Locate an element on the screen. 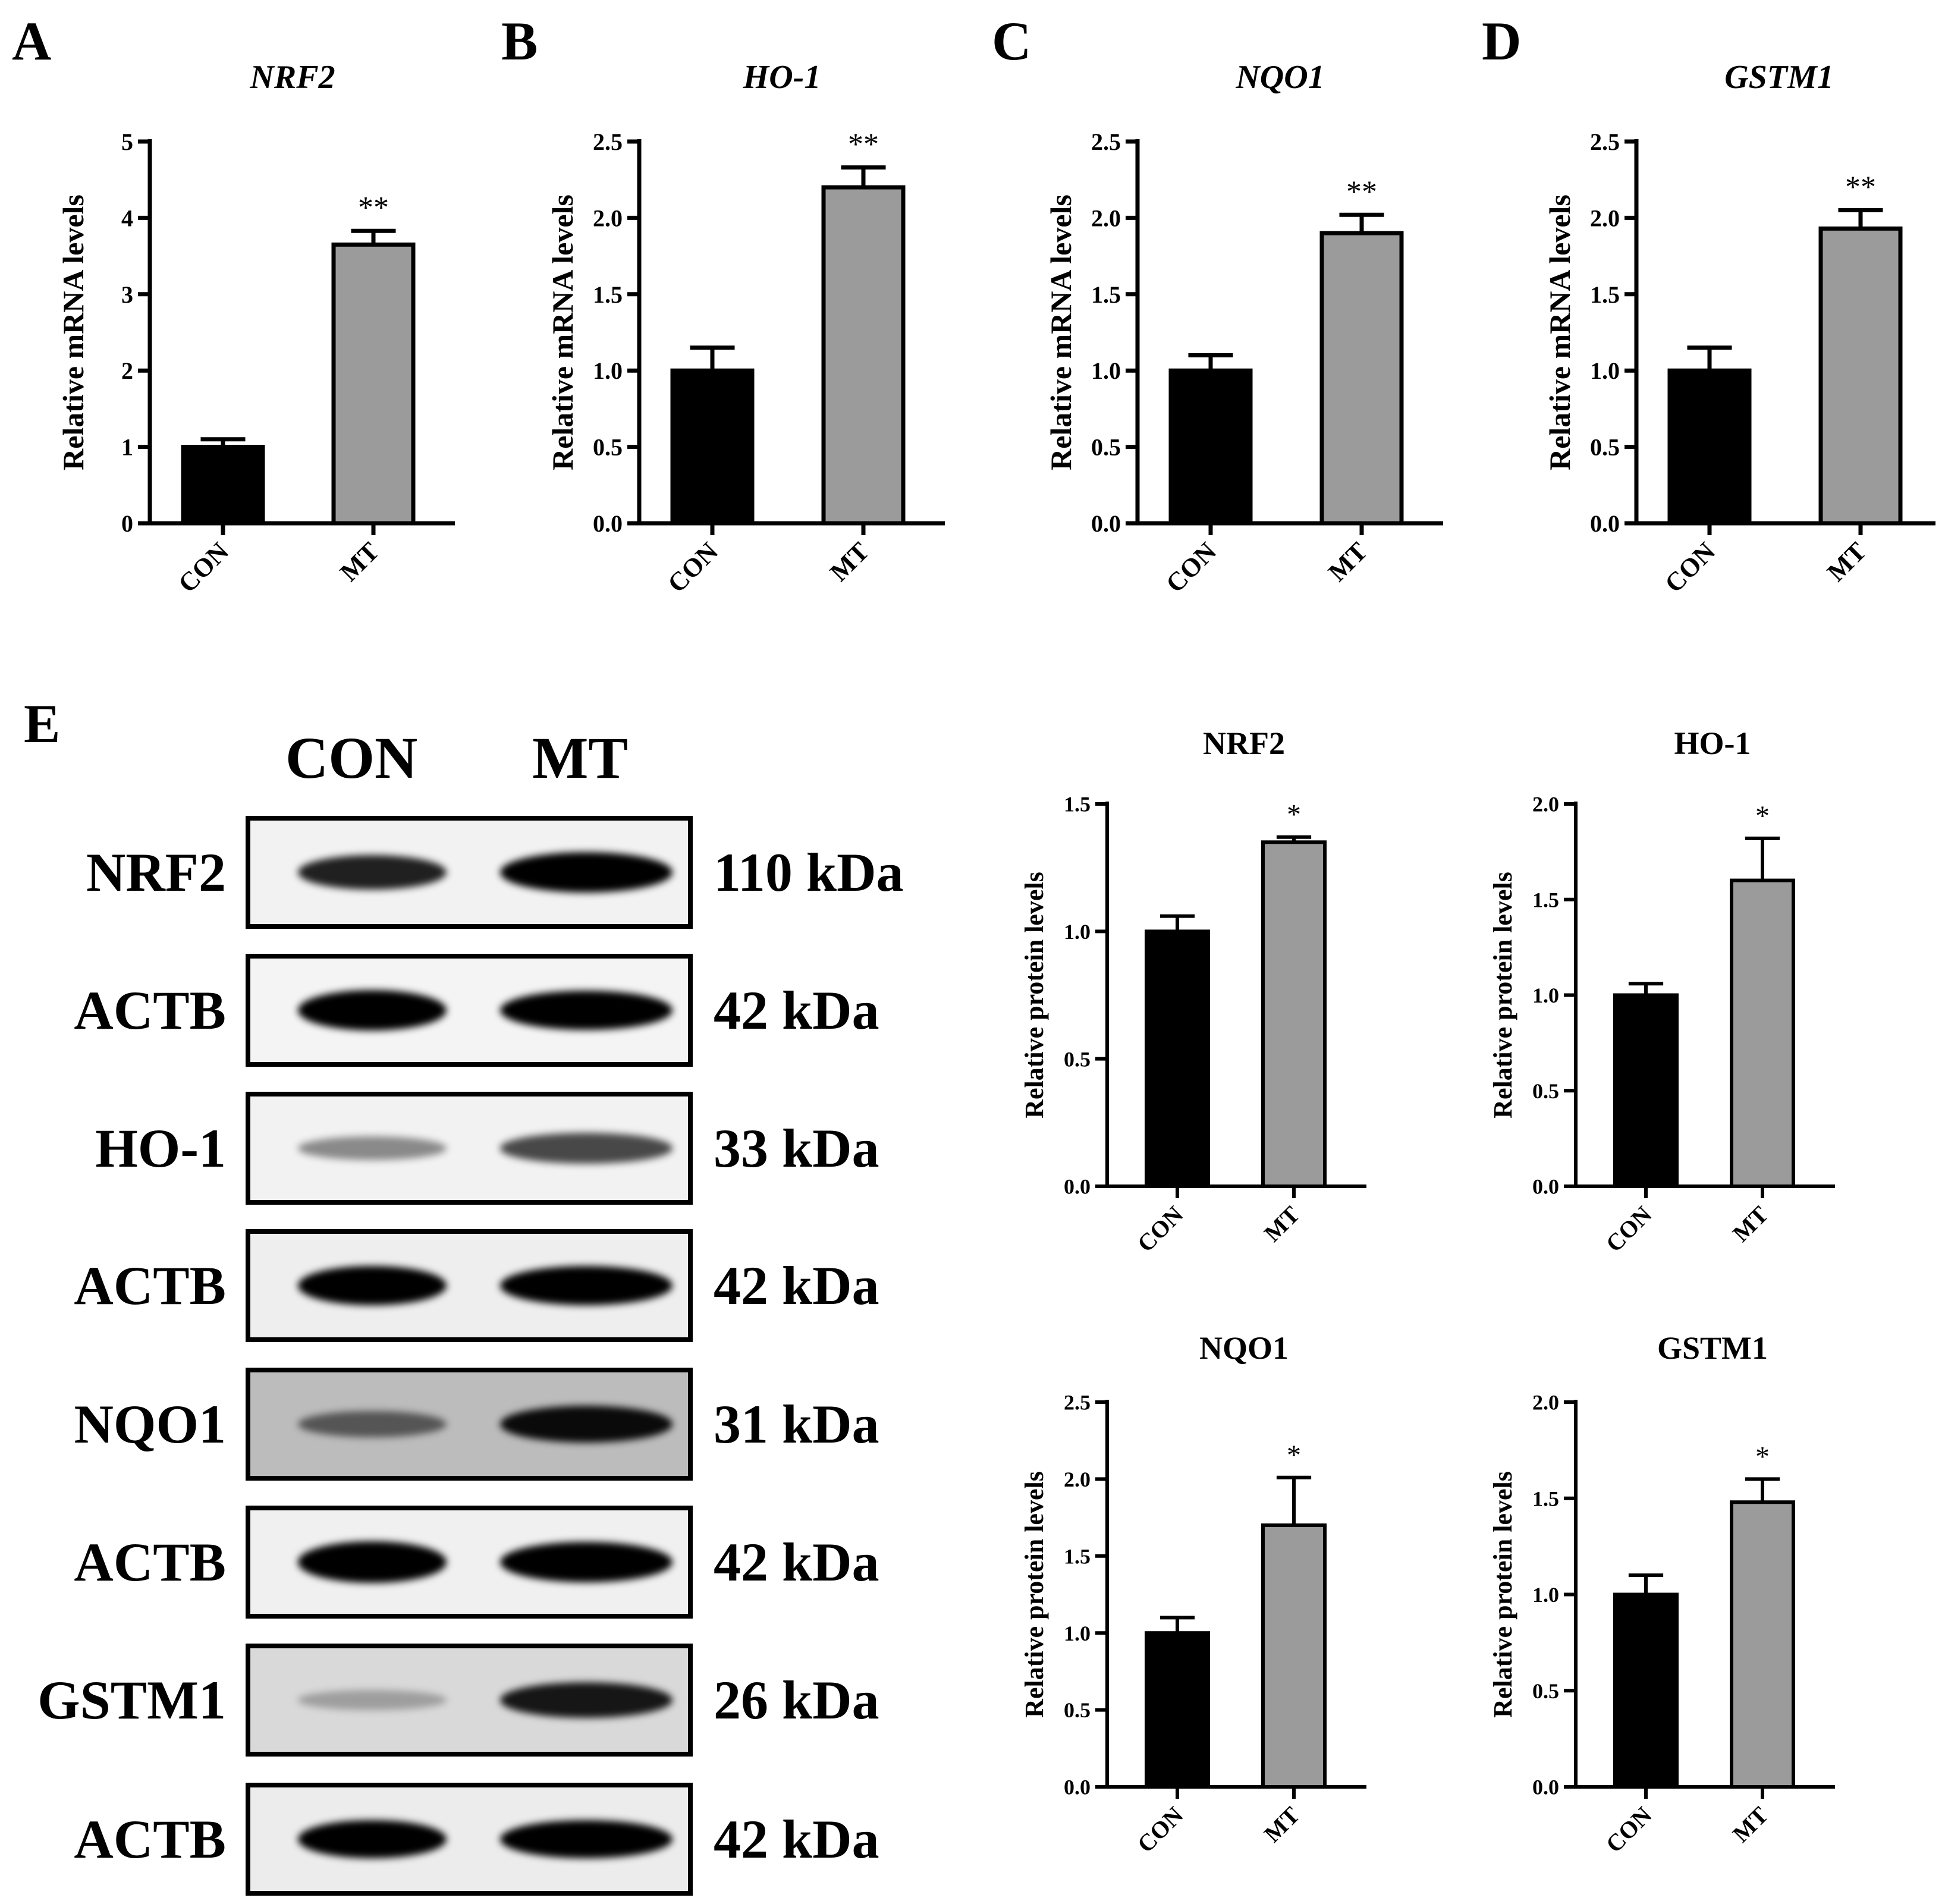  y-tick-label-e1: 1.0 is located at coordinates (1077, 932).